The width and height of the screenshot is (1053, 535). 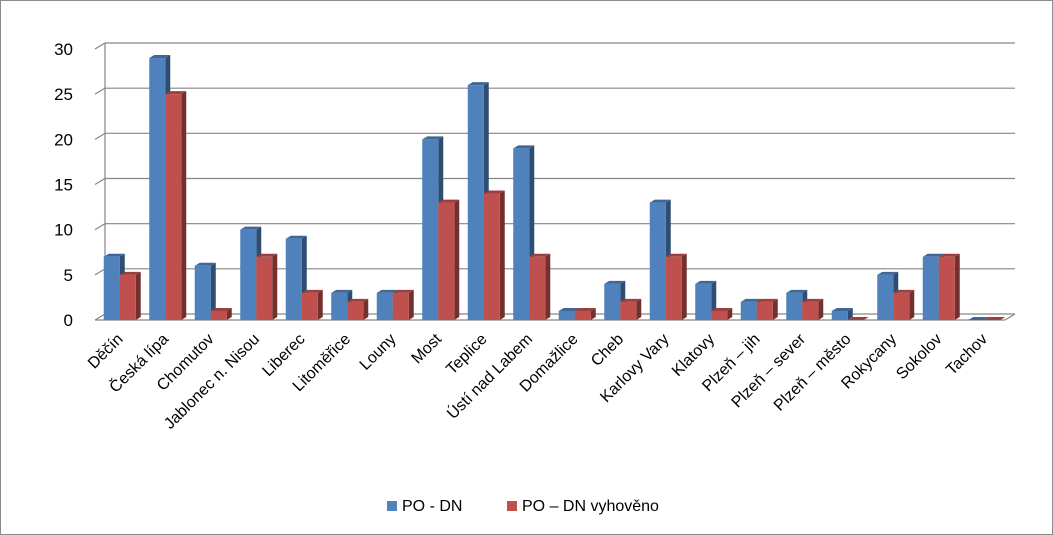 I want to click on y-tick-label: 10, so click(x=63, y=230).